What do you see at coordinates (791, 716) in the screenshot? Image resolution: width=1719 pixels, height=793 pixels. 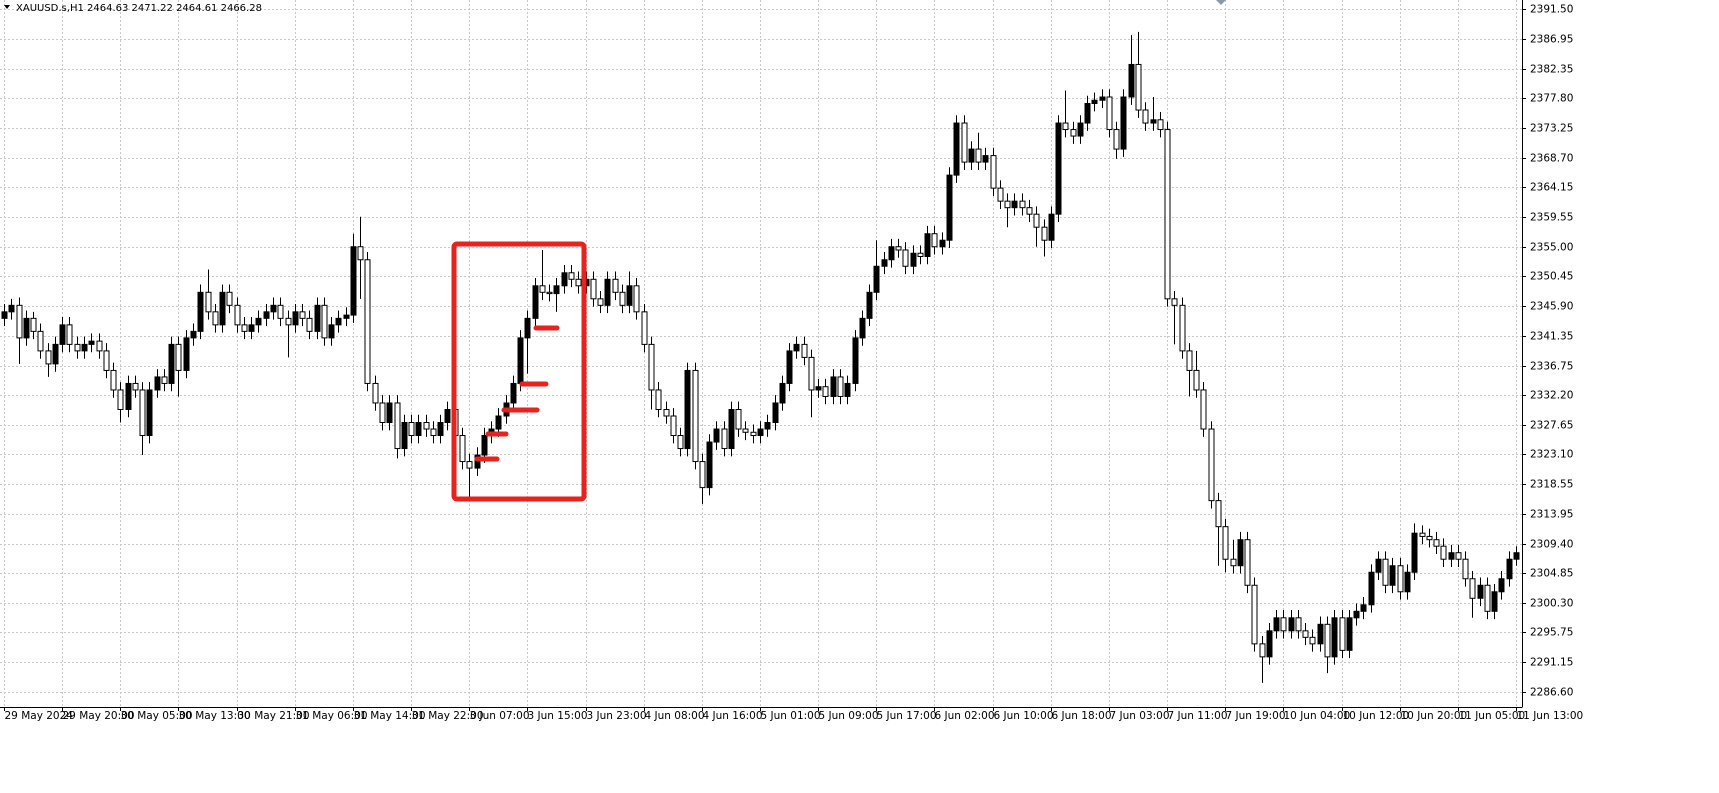 I see `x-tick-label: 5 Jun 01:00` at bounding box center [791, 716].